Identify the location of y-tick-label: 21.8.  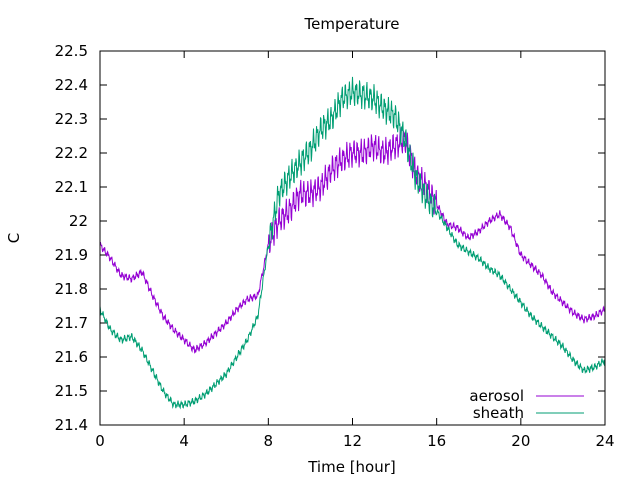
(71, 289).